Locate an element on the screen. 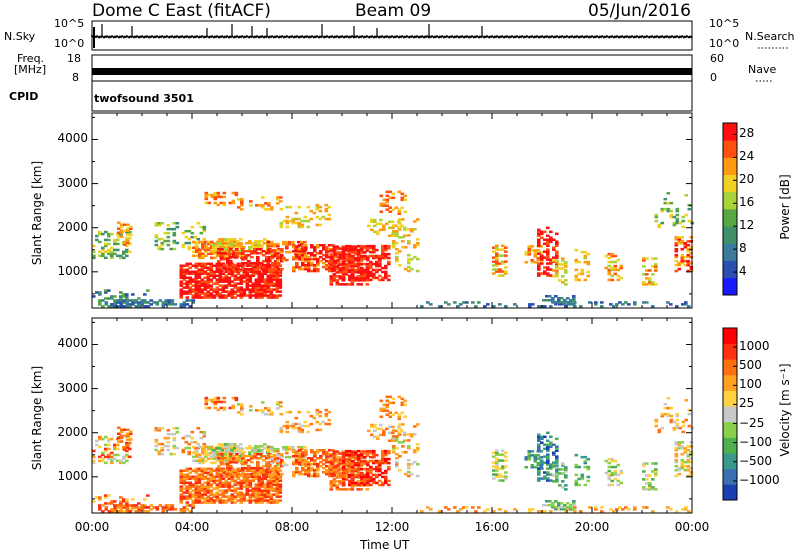 The height and width of the screenshot is (554, 800). power-colorbar-bin is located at coordinates (730, 235).